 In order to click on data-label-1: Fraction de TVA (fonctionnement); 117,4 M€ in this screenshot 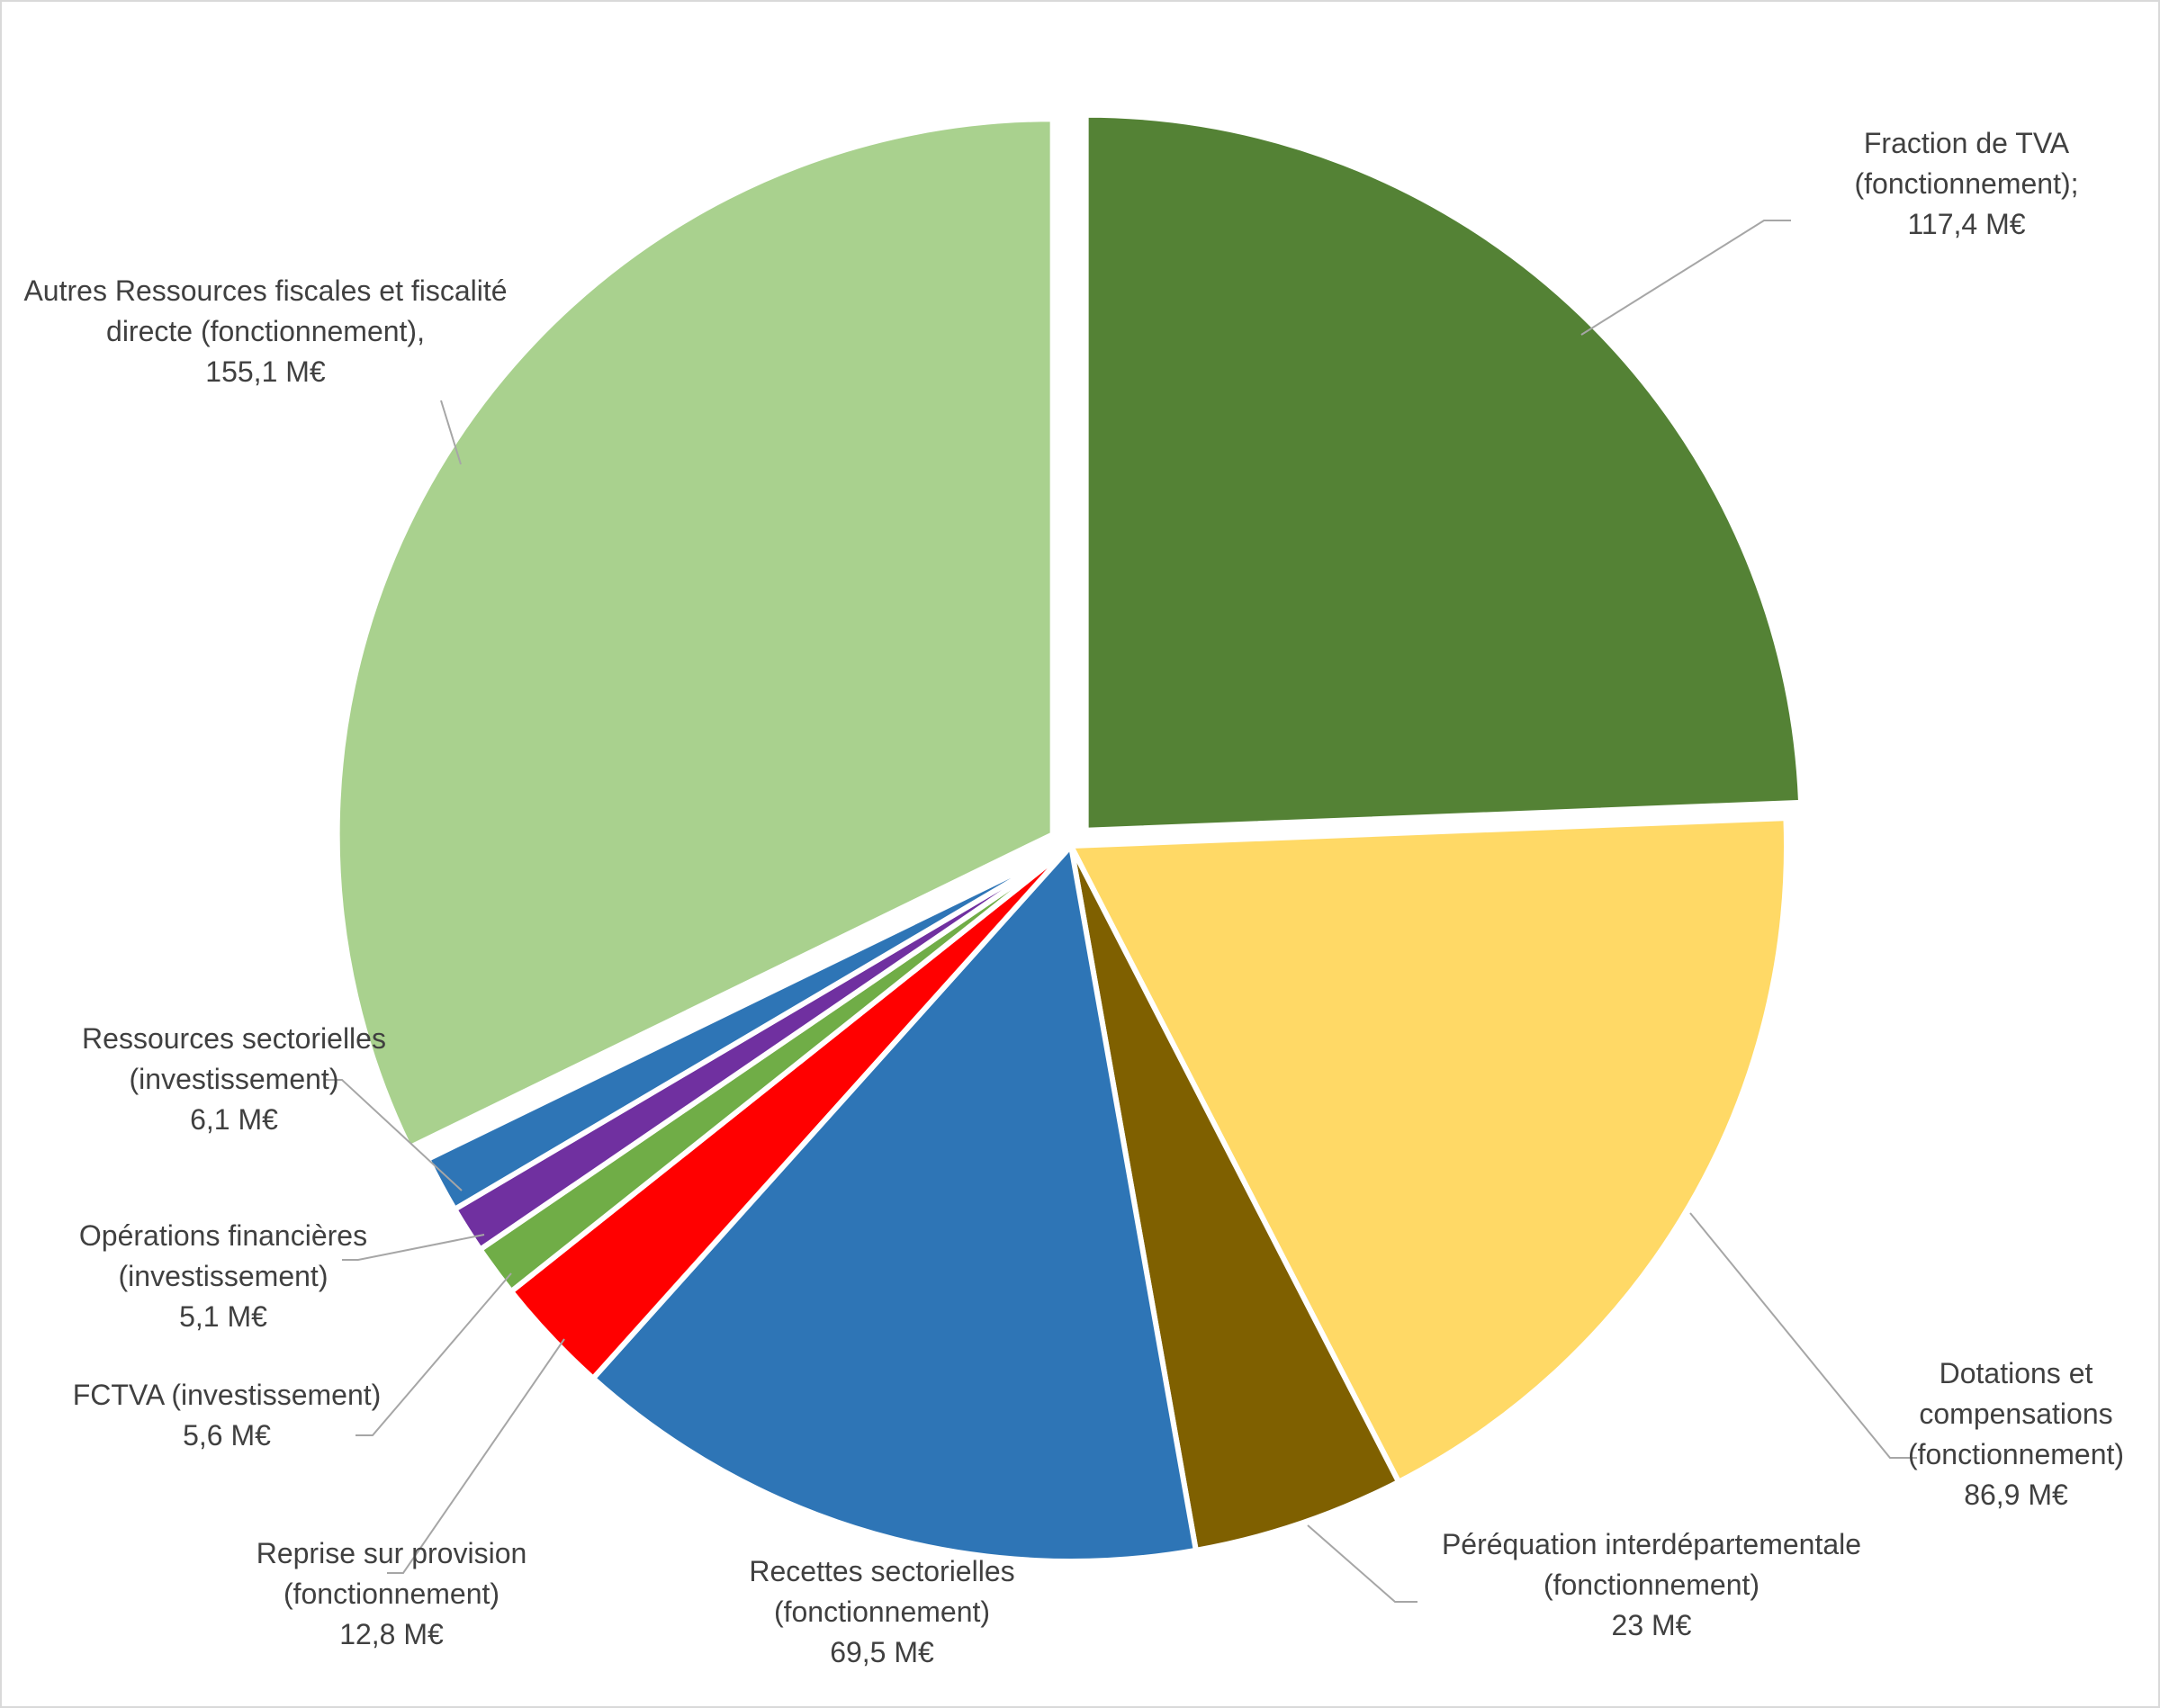, I will do `click(1966, 183)`.